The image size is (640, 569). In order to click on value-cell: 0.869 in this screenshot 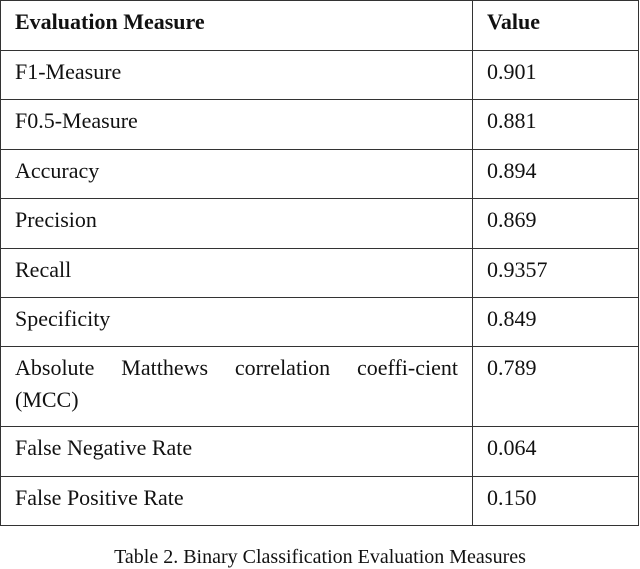, I will do `click(555, 223)`.